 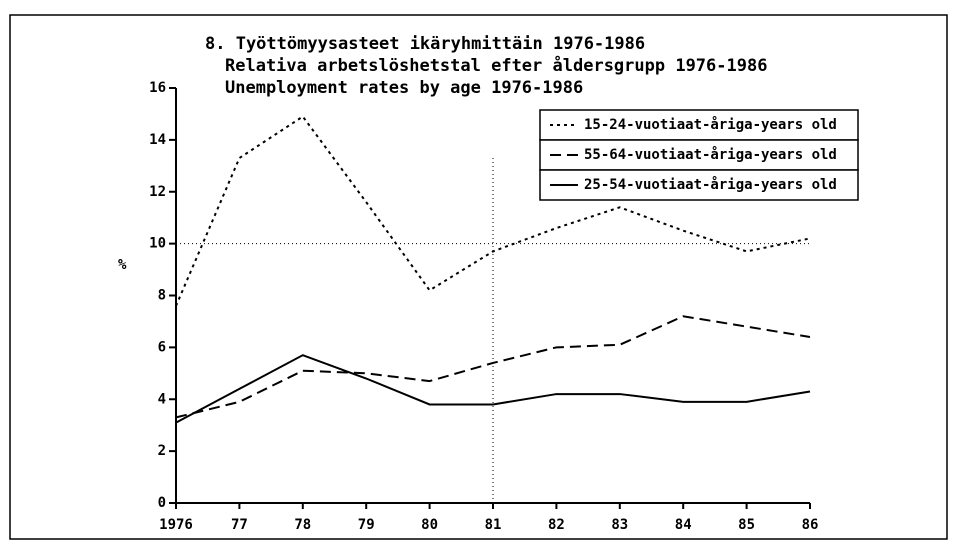 What do you see at coordinates (556, 525) in the screenshot?
I see `x-tick-label: 82` at bounding box center [556, 525].